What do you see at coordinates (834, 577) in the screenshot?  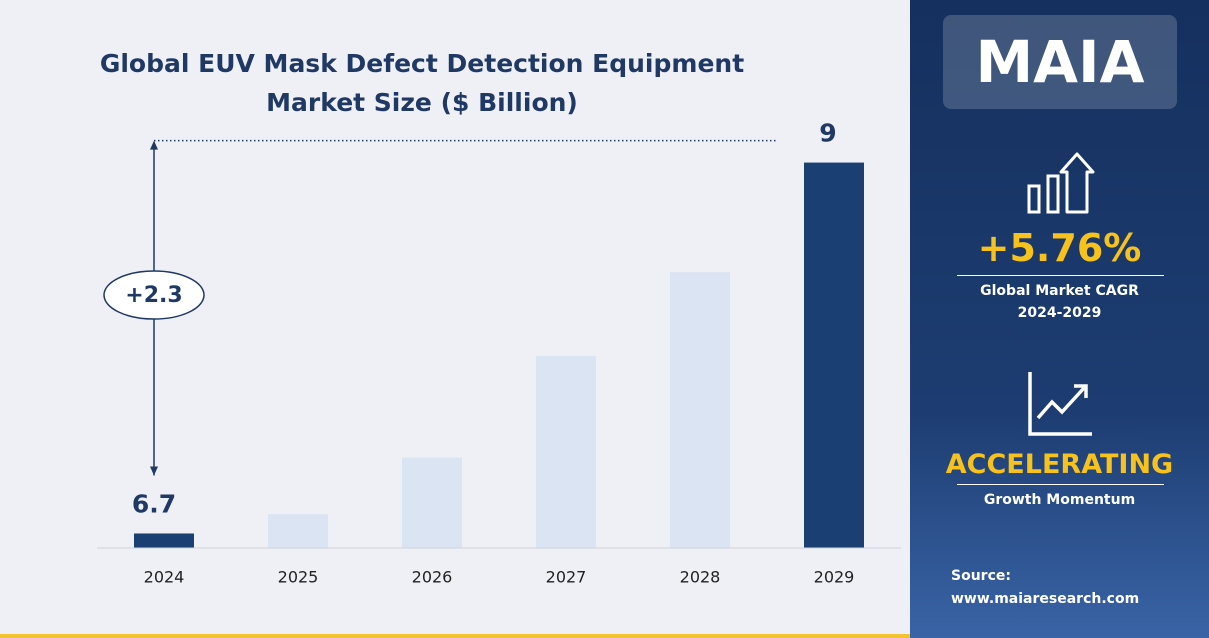 I see `x-tick-label: 2029` at bounding box center [834, 577].